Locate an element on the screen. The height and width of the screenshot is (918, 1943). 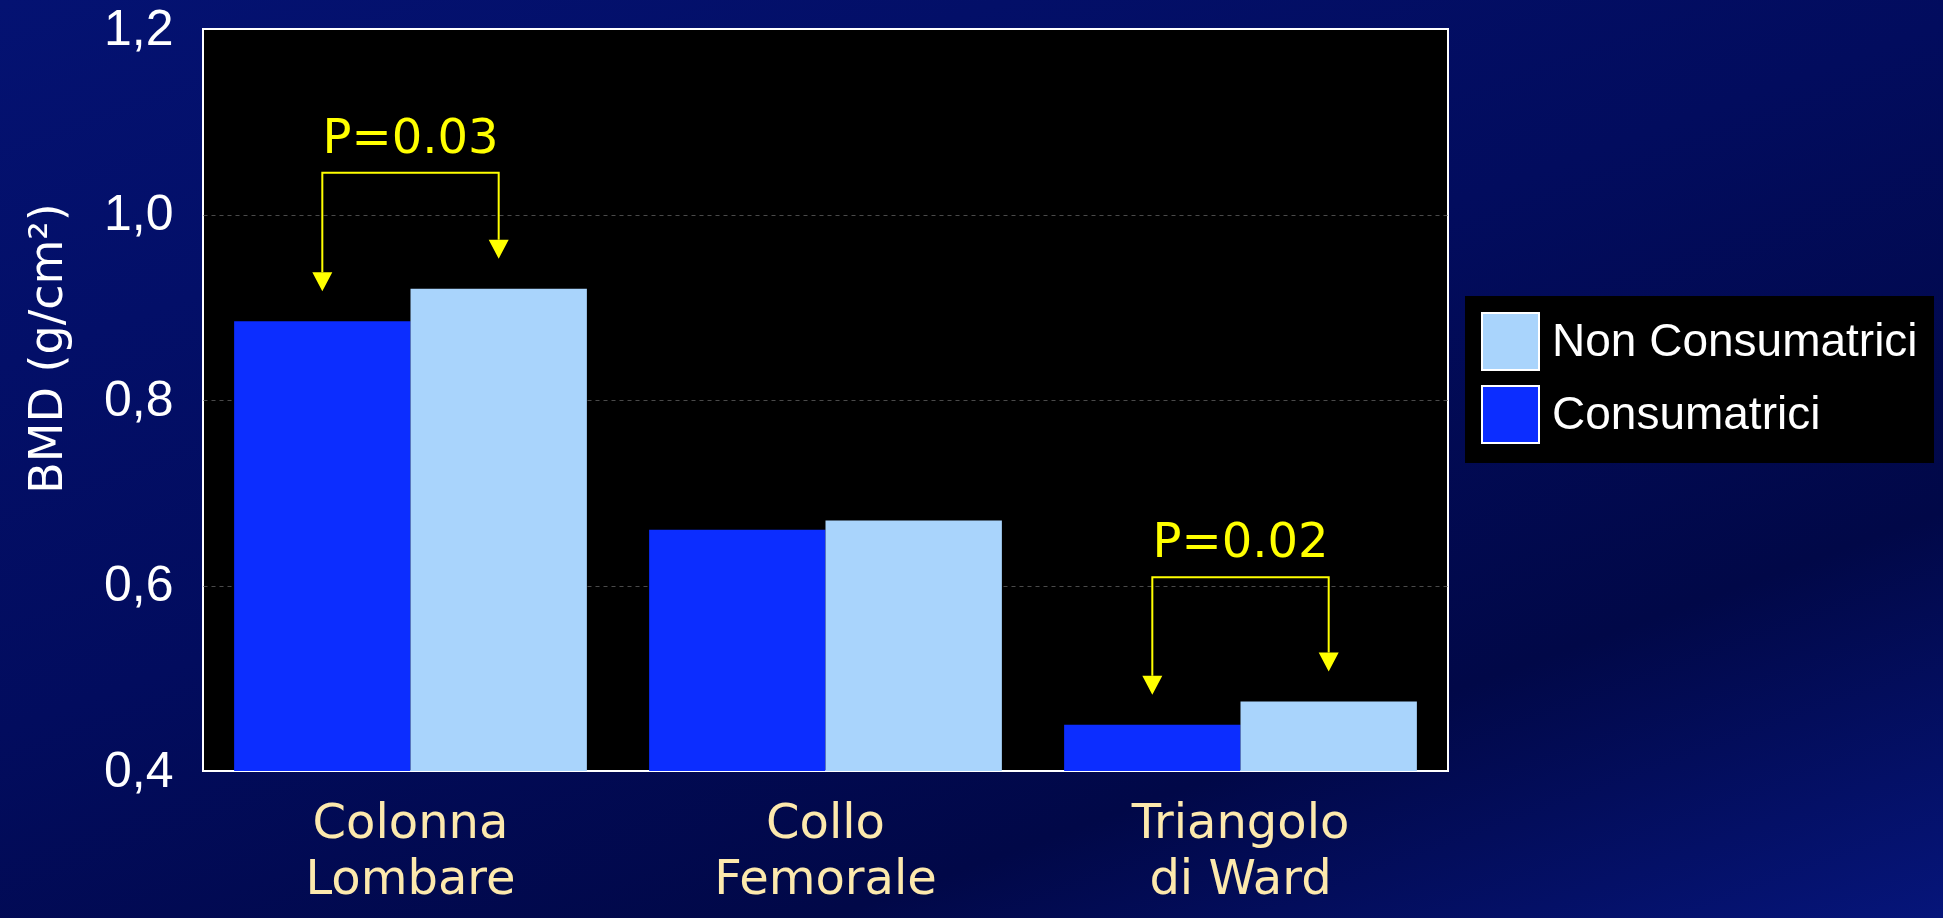
legend-label: Consumatrici is located at coordinates (1686, 412).